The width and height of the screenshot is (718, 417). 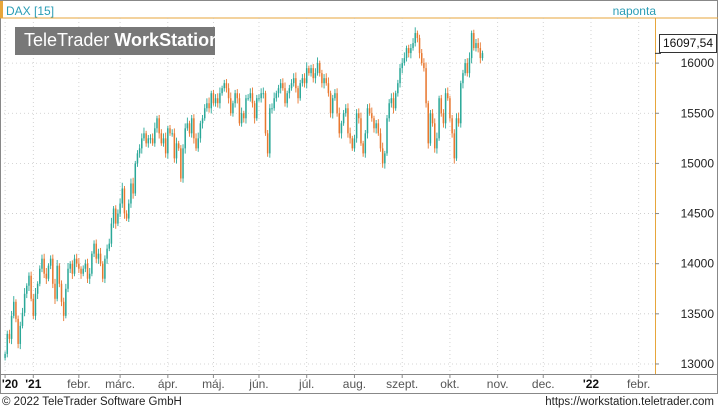 What do you see at coordinates (591, 384) in the screenshot?
I see `x-tick-label: '22` at bounding box center [591, 384].